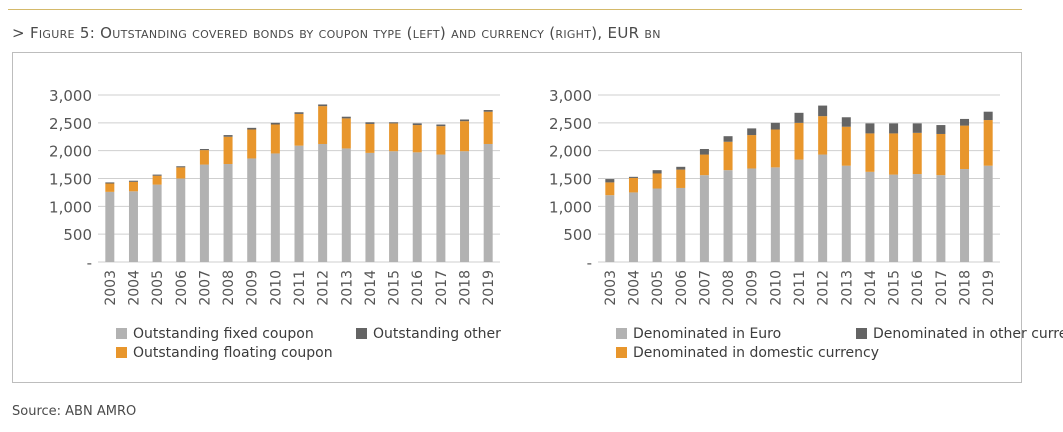 This screenshot has width=1063, height=432. I want to click on left-bar-dark-2010, so click(275, 123).